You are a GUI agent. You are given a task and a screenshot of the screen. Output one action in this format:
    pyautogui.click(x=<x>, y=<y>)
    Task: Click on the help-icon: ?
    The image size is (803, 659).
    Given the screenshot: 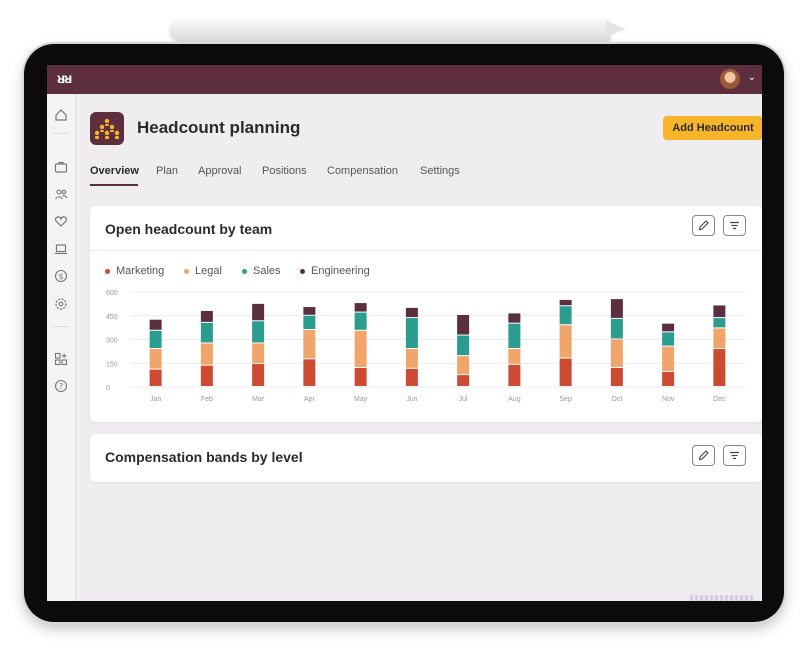 What is the action you would take?
    pyautogui.click(x=61, y=386)
    